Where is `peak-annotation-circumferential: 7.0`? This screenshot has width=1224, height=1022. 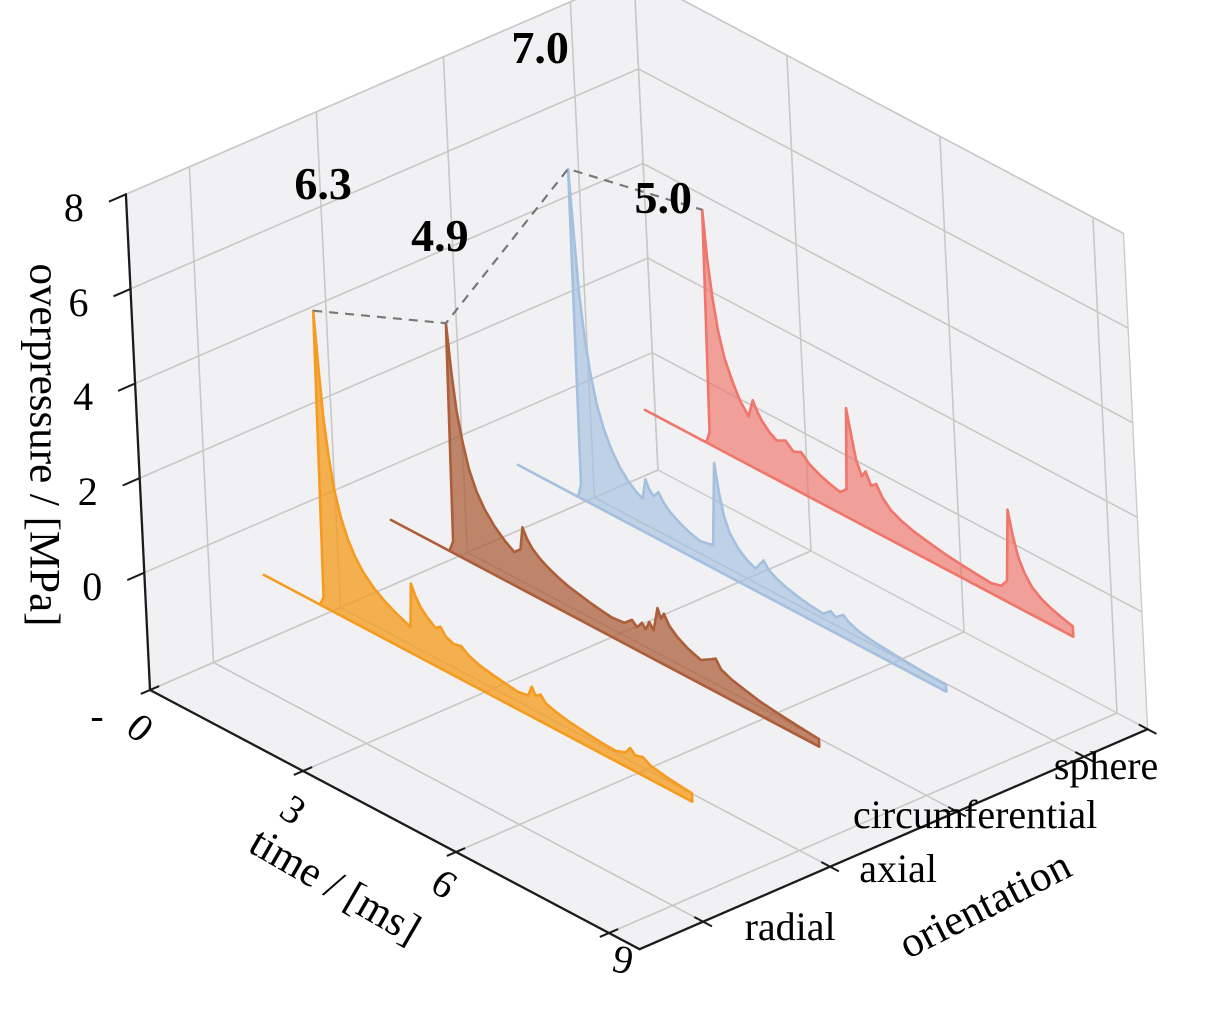 peak-annotation-circumferential: 7.0 is located at coordinates (540, 47).